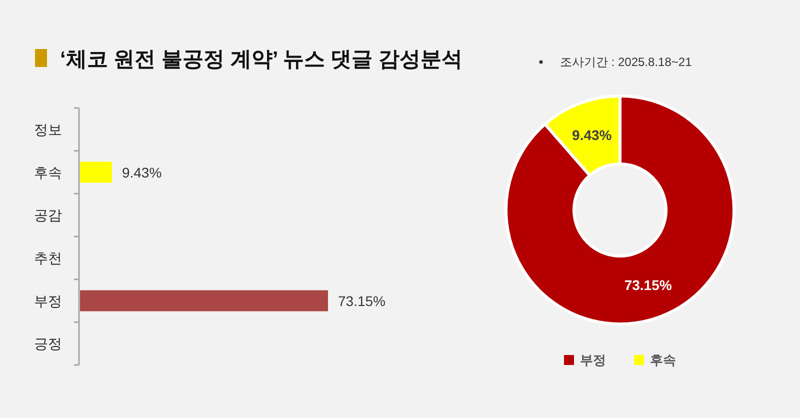 The image size is (800, 418). Describe the element at coordinates (48, 258) in the screenshot. I see `y-tick-label: 추천` at that location.